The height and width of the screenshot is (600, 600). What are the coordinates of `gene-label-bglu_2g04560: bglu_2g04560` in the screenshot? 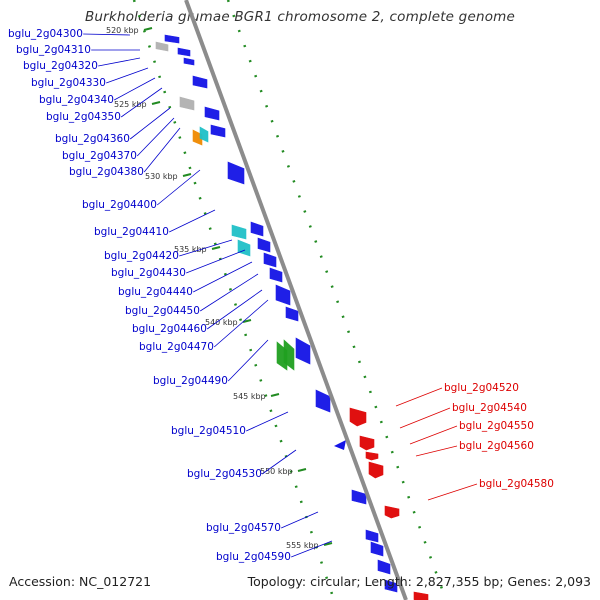 It's located at (496, 446).